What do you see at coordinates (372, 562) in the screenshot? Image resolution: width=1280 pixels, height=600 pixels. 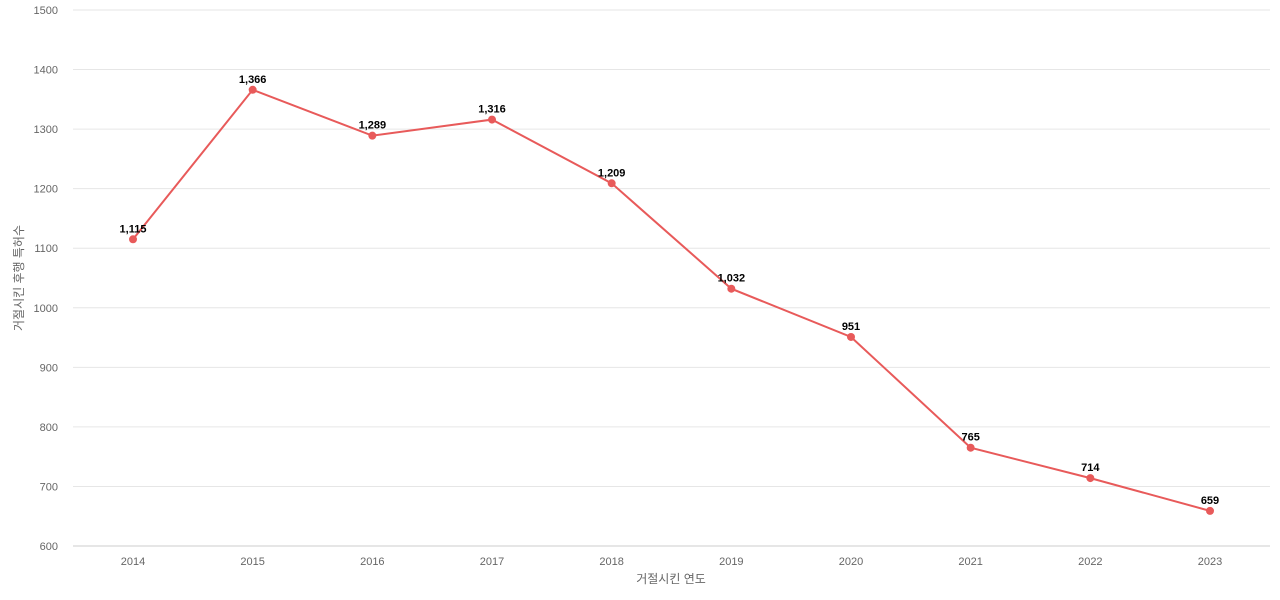 I see `x-tick-label: 2016` at bounding box center [372, 562].